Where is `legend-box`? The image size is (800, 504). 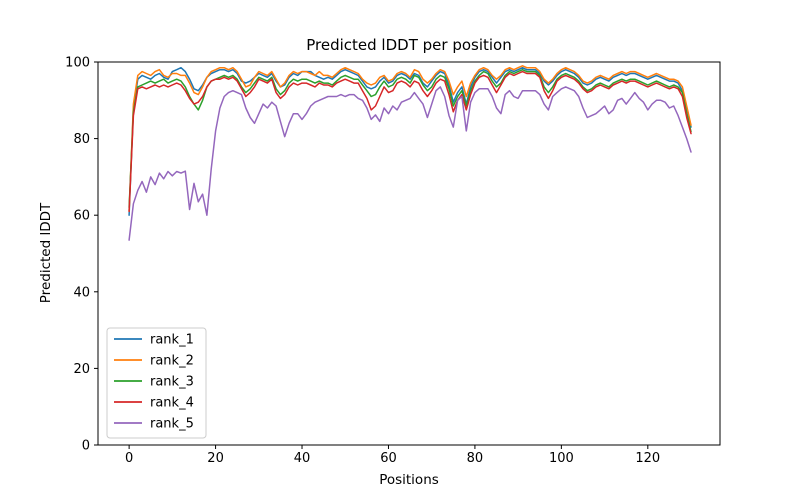
legend-box is located at coordinates (156, 383).